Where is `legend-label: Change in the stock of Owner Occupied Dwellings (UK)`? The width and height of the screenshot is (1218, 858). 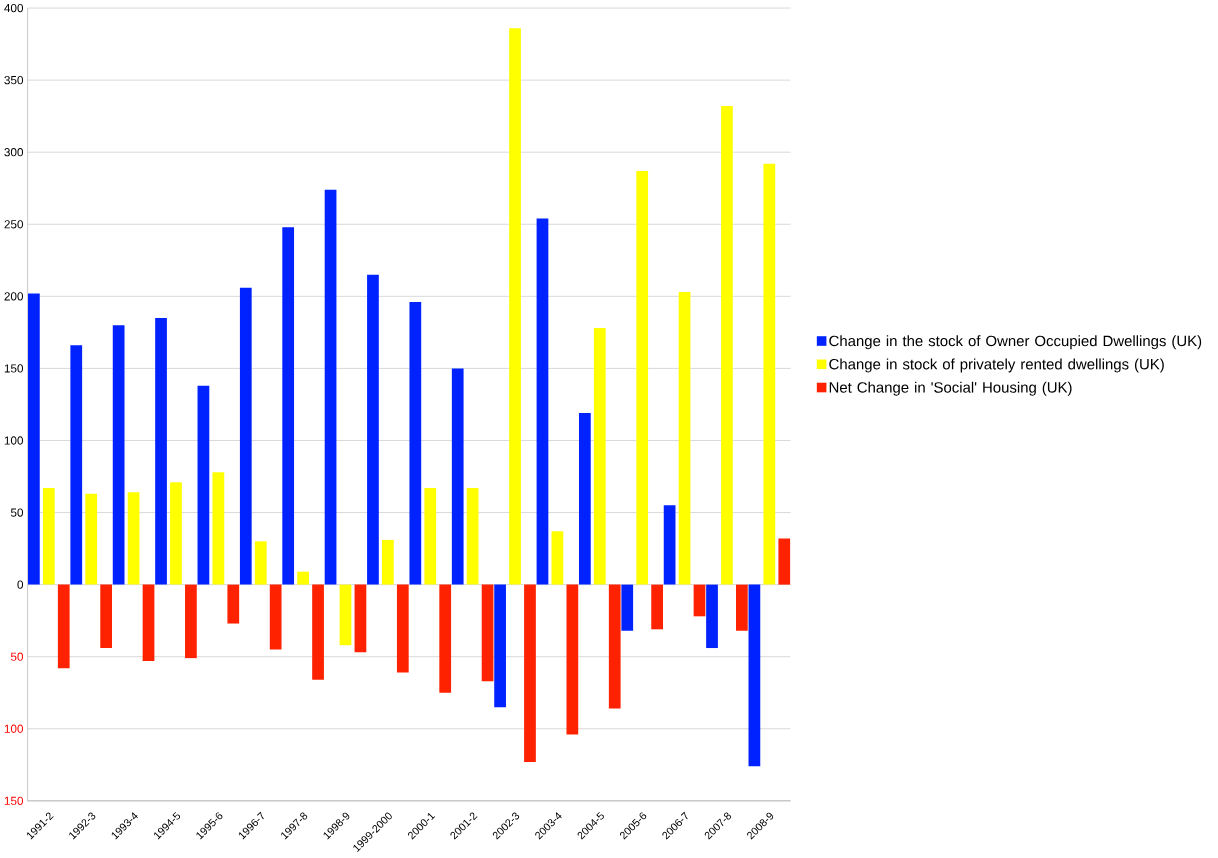
legend-label: Change in the stock of Owner Occupied Dwellings (UK) is located at coordinates (1015, 342).